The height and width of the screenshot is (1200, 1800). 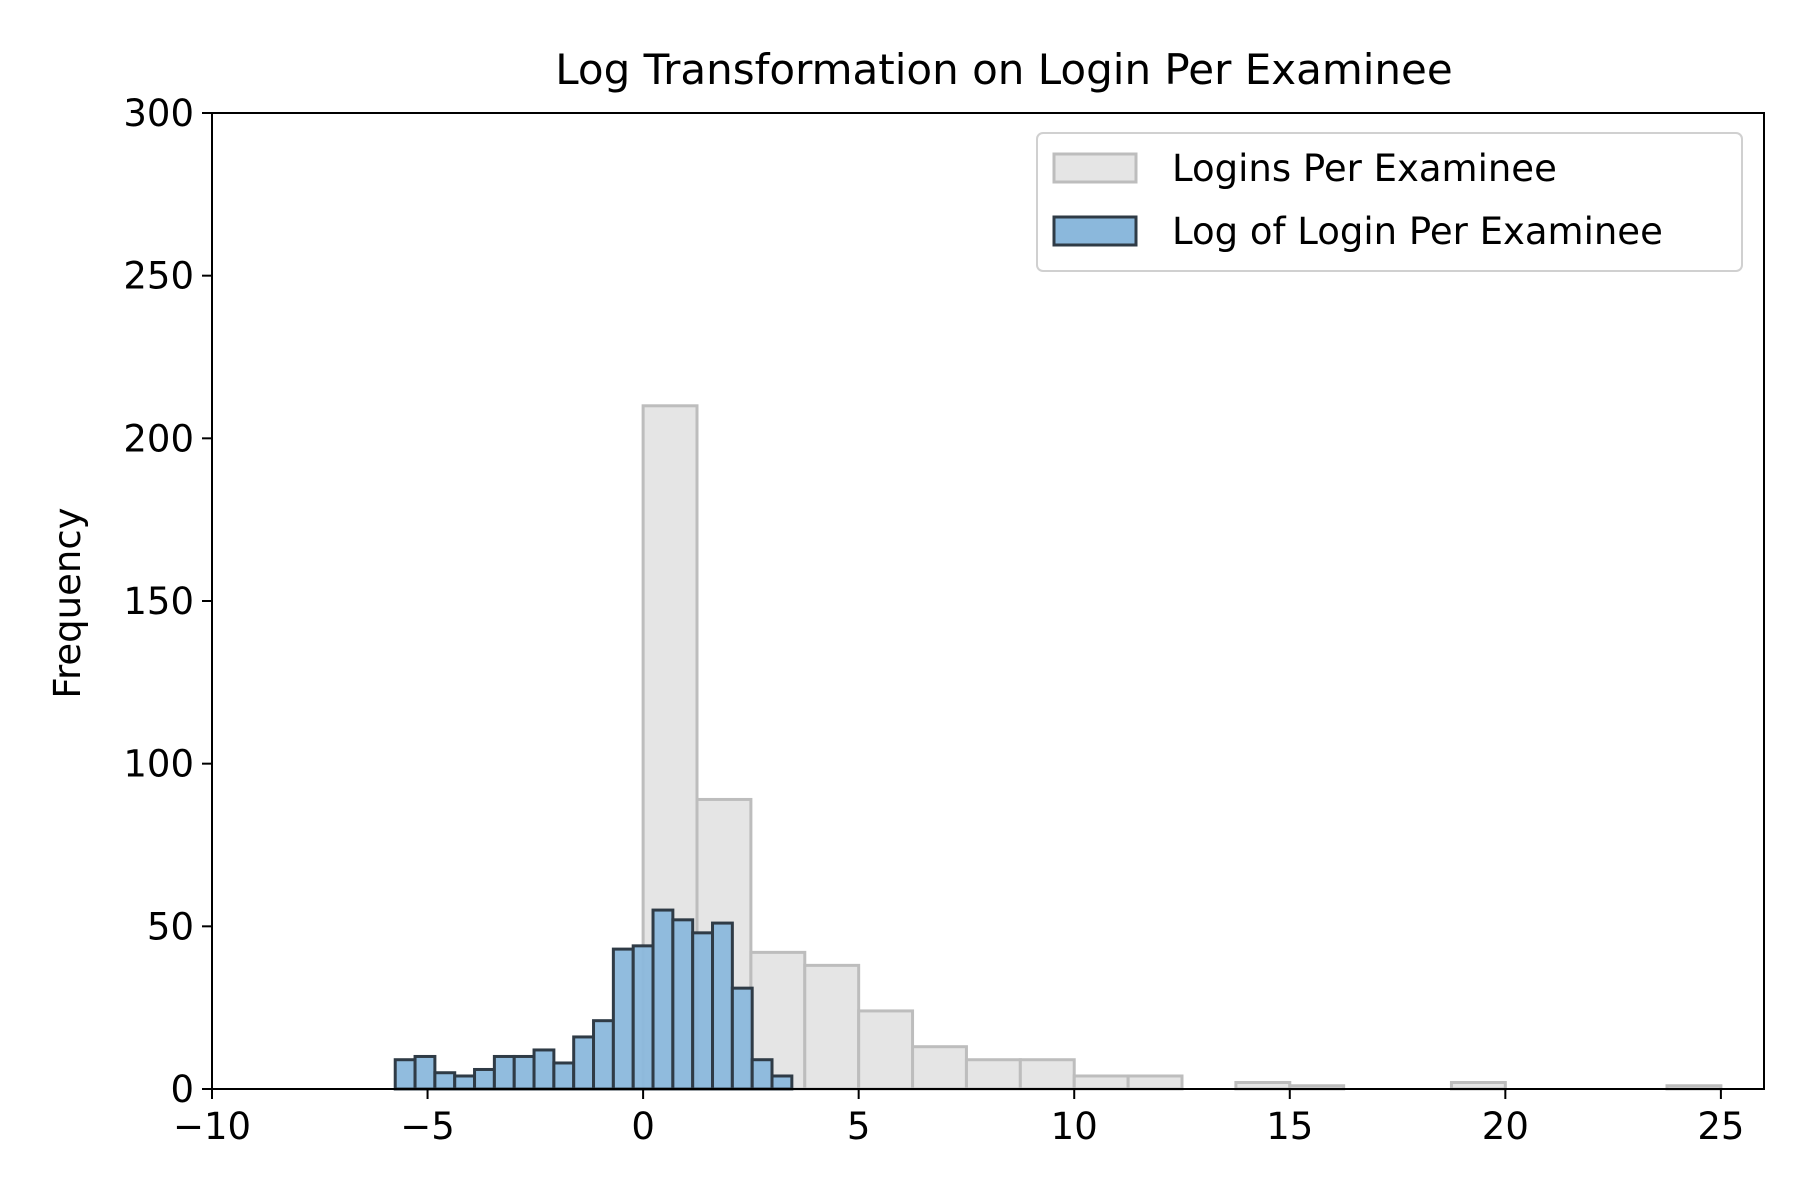 I want to click on legend-label: Logins Per Examinee, so click(x=1364, y=168).